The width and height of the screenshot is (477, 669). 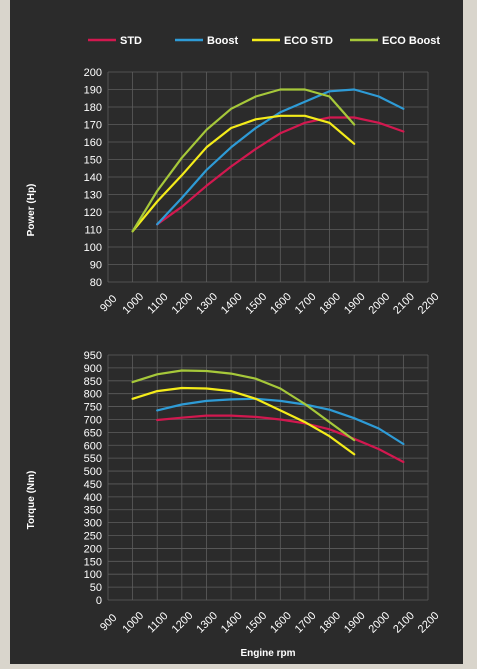 What do you see at coordinates (267, 653) in the screenshot?
I see `torque-x-axis-label: Engine rpm` at bounding box center [267, 653].